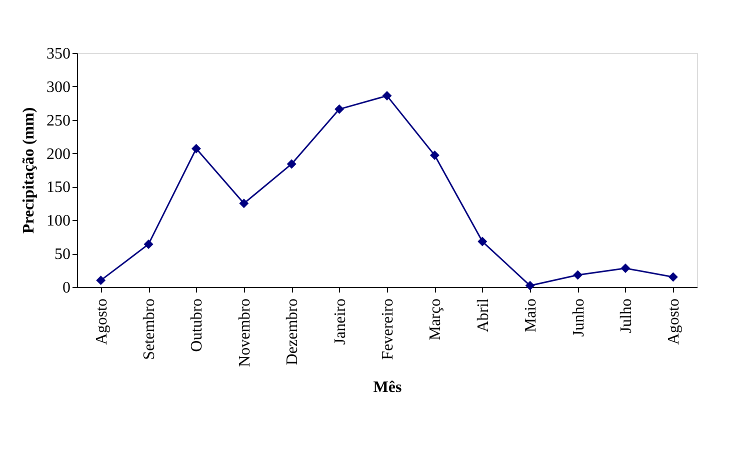 This screenshot has width=748, height=463. What do you see at coordinates (245, 332) in the screenshot?
I see `x-tick-label: Novembro` at bounding box center [245, 332].